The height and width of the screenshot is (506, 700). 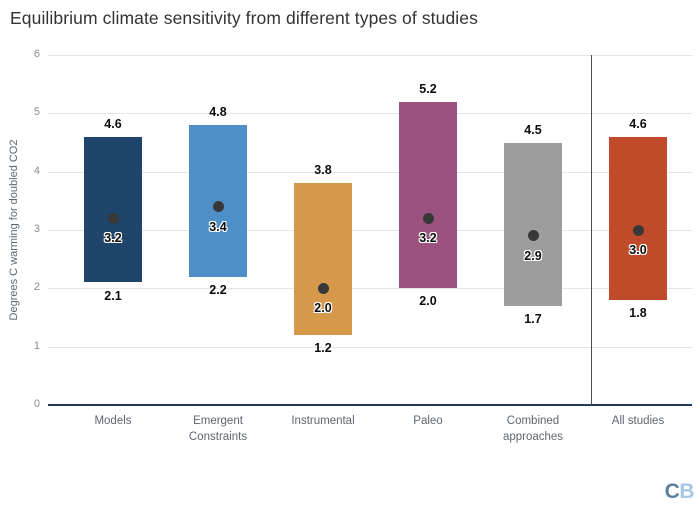 I want to click on carbonbrief-logo: CB, so click(x=679, y=492).